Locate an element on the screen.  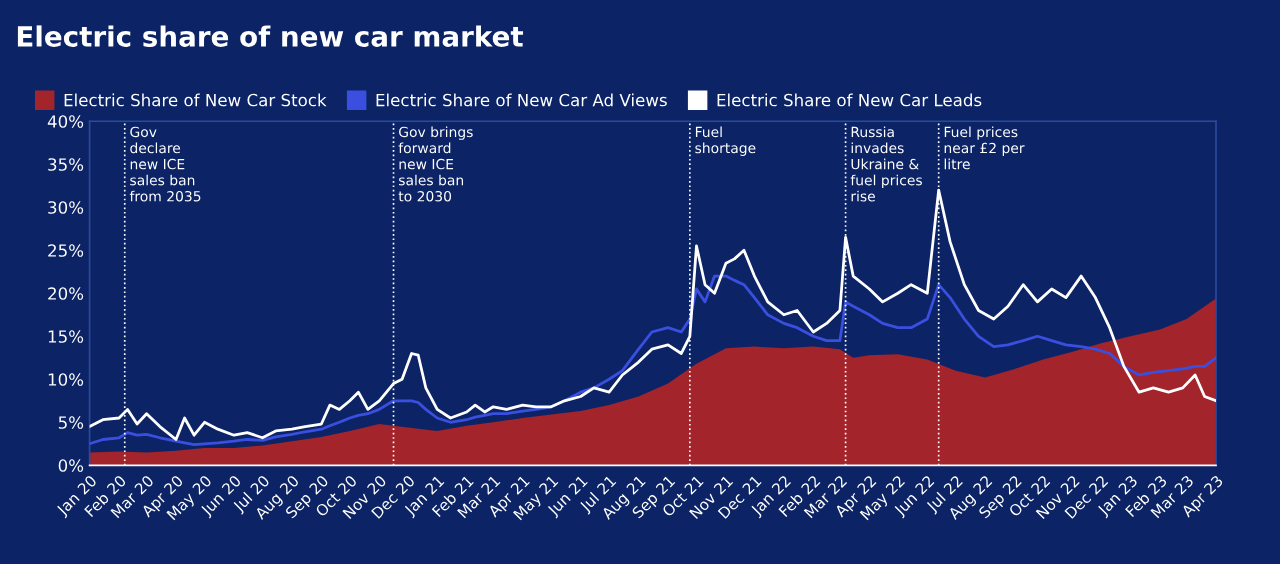
y-tick-label: 5% is located at coordinates (71, 422).